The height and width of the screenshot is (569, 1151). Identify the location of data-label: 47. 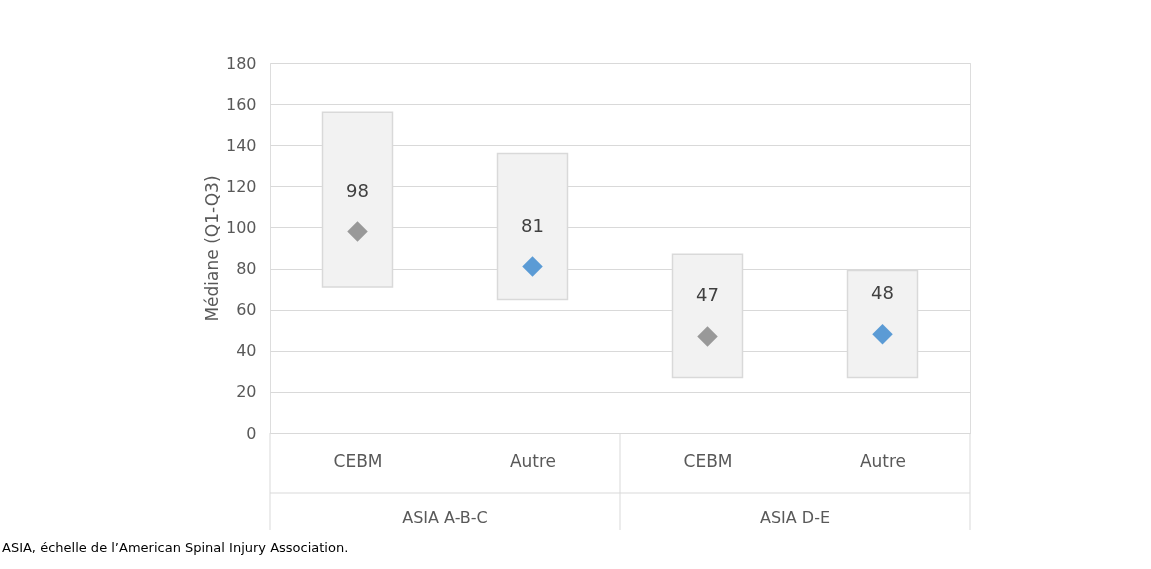
(707, 295).